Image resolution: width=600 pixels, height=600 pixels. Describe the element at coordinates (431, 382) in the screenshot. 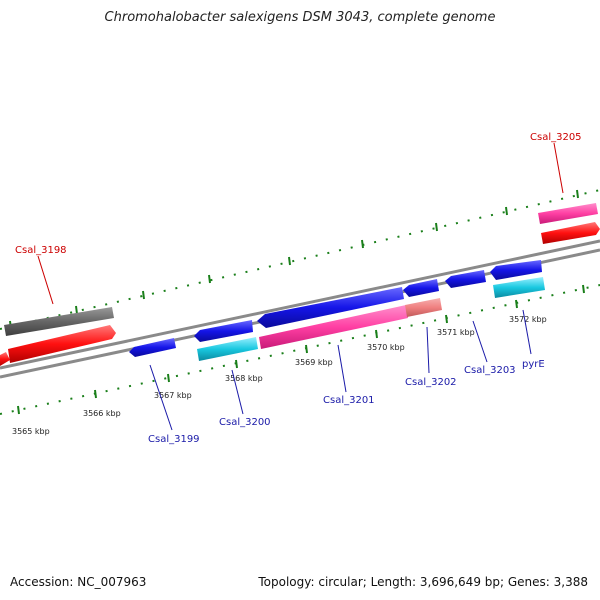

I see `gene-label-csal-3202: Csal_3202` at that location.